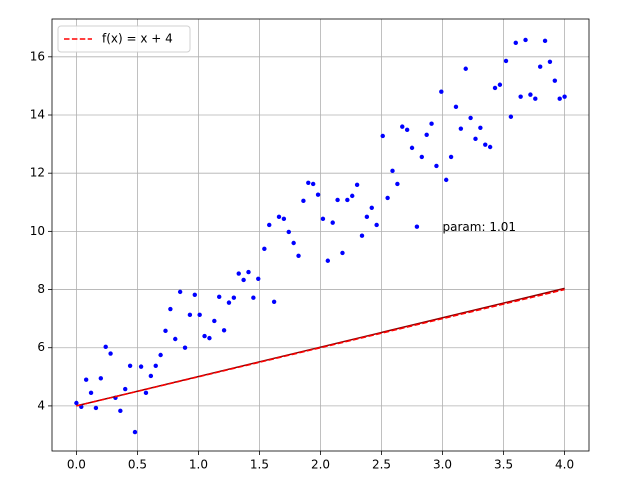  What do you see at coordinates (41, 405) in the screenshot?
I see `y-tick-label: 4` at bounding box center [41, 405].